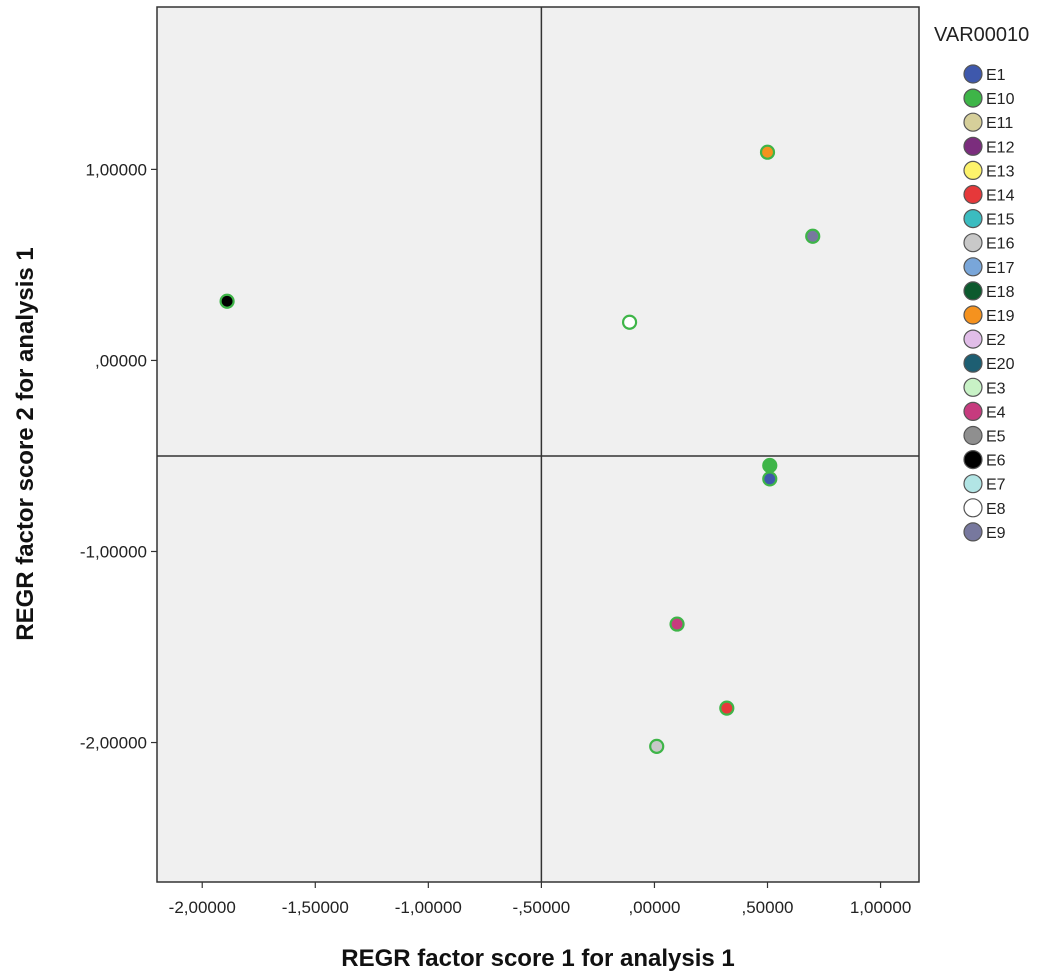 Image resolution: width=1060 pixels, height=978 pixels. Describe the element at coordinates (315, 907) in the screenshot. I see `x-tick-label: -1,50000` at that location.